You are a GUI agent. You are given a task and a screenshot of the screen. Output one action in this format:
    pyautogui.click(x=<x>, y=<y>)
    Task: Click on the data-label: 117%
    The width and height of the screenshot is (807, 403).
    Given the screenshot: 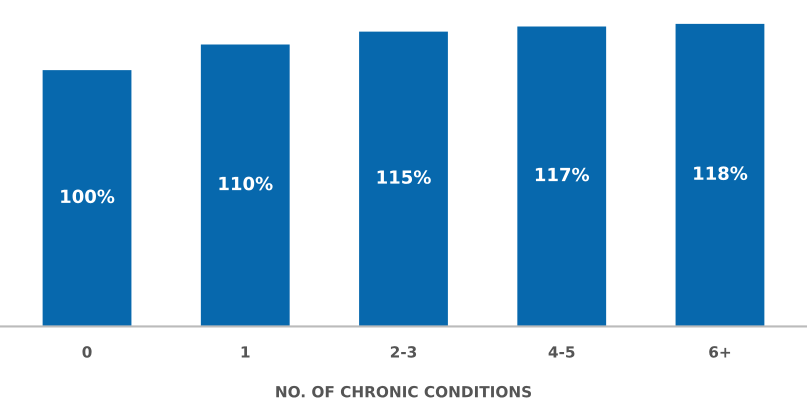 What is the action you would take?
    pyautogui.click(x=563, y=175)
    